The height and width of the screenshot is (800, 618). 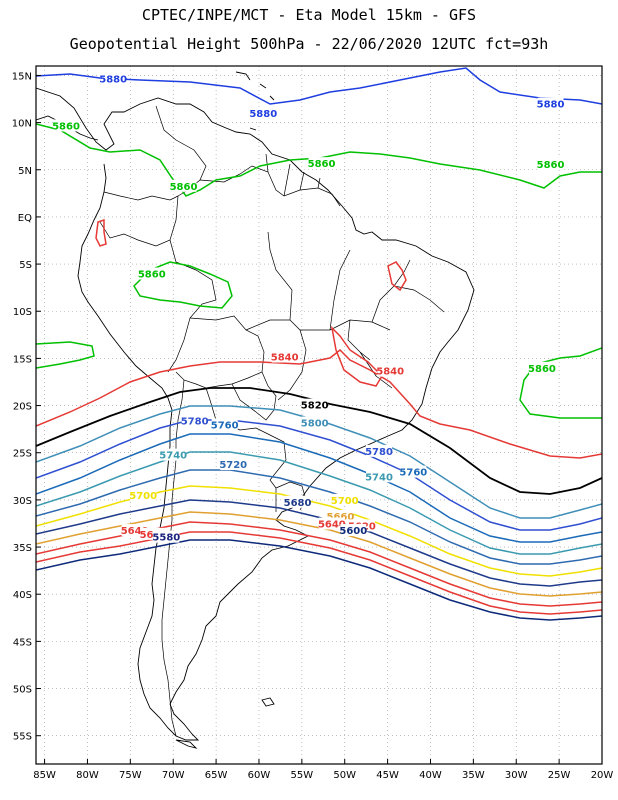 What do you see at coordinates (25, 265) in the screenshot?
I see `y-tick-label: 5S` at bounding box center [25, 265].